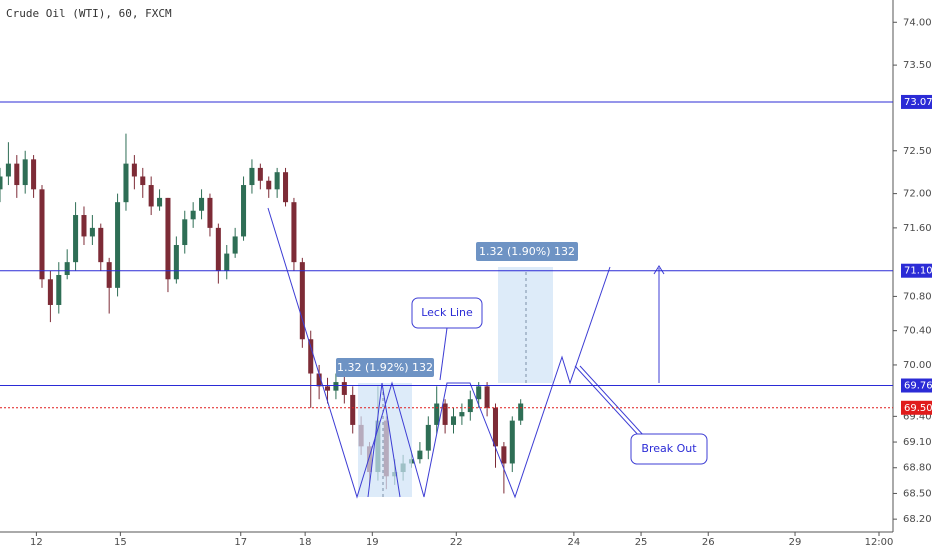  I want to click on x-tick-label: 12:00, so click(879, 542).